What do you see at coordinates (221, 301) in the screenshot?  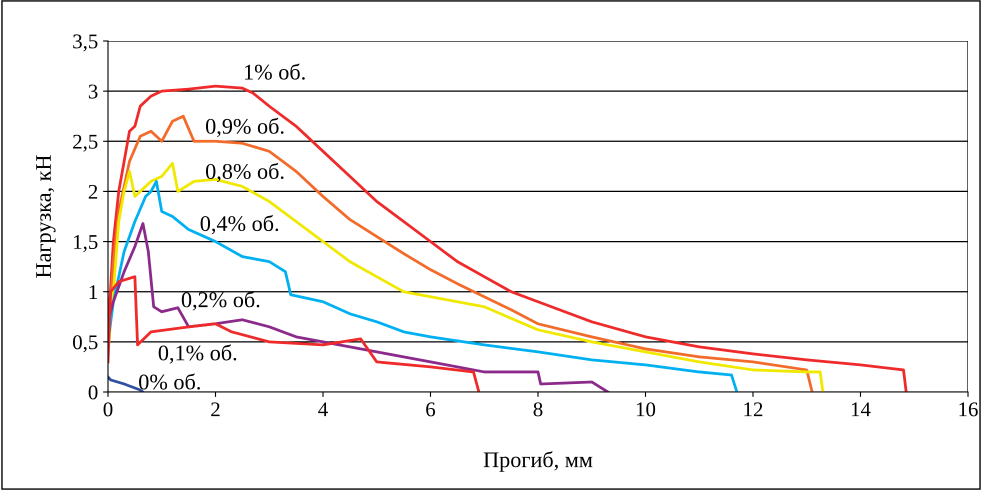 I see `series-label: 0,2% об.` at bounding box center [221, 301].